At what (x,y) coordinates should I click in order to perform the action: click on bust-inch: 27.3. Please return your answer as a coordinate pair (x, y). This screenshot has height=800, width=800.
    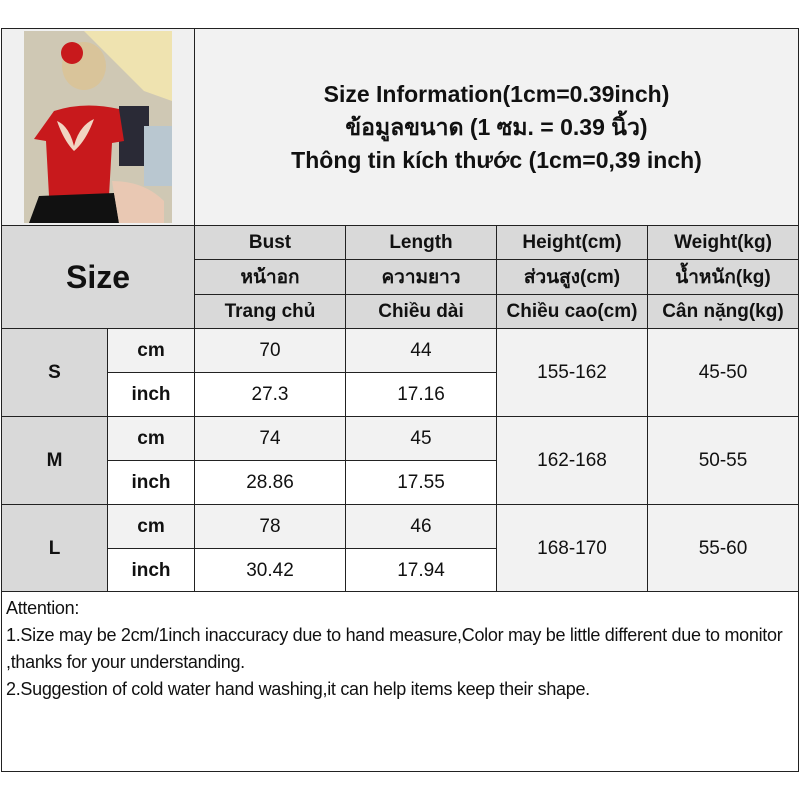
    Looking at the image, I should click on (270, 394).